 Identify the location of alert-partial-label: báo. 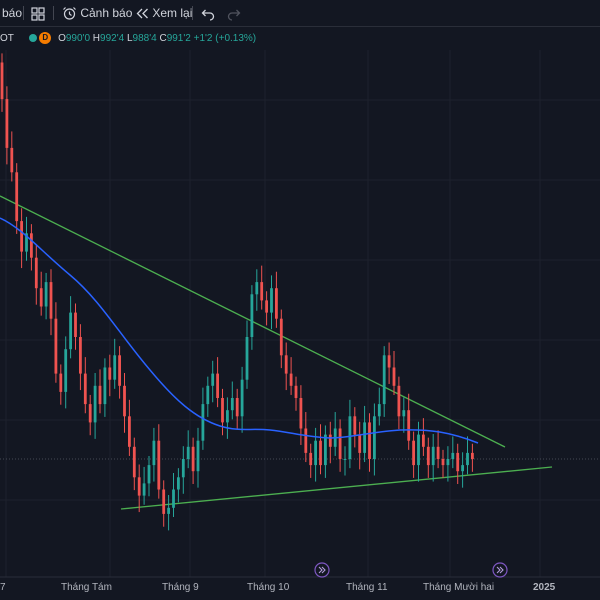
(12, 13).